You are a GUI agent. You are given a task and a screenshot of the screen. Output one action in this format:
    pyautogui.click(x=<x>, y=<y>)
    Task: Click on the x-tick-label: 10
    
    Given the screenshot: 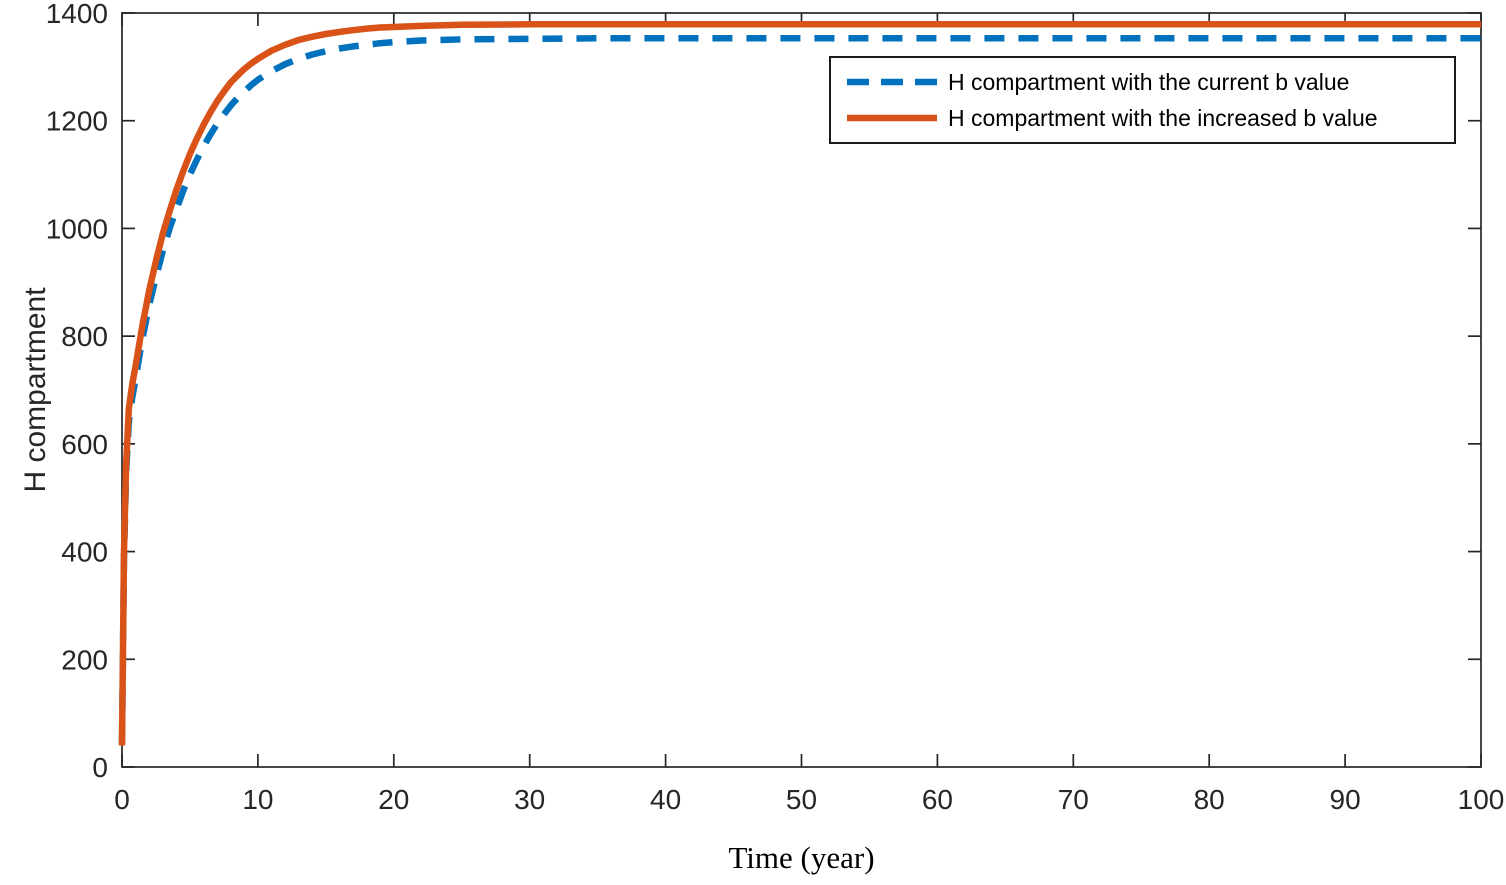 What is the action you would take?
    pyautogui.click(x=257, y=799)
    